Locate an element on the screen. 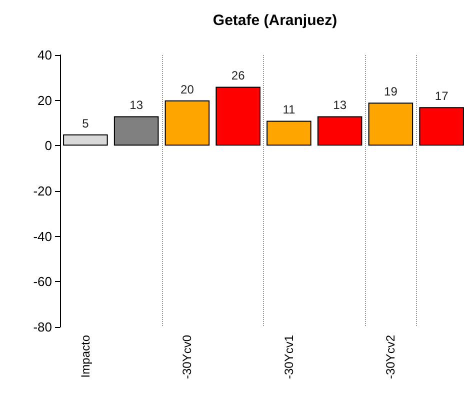 This screenshot has height=402, width=467. y-tick-label: 0 is located at coordinates (48, 146).